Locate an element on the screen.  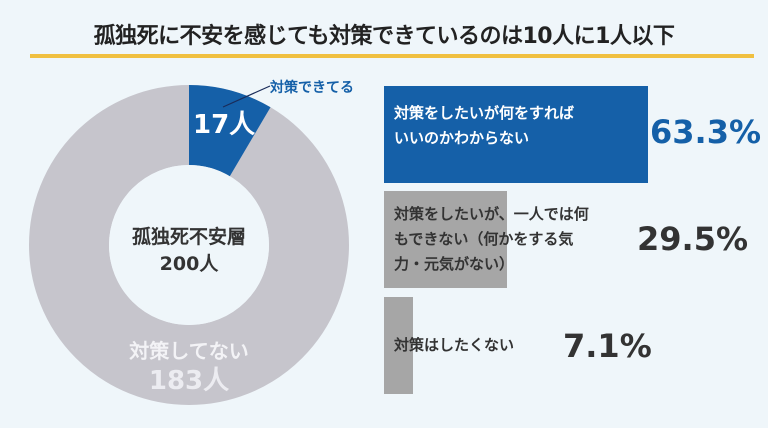
slice-value-not-acting: 183人 is located at coordinates (189, 381).